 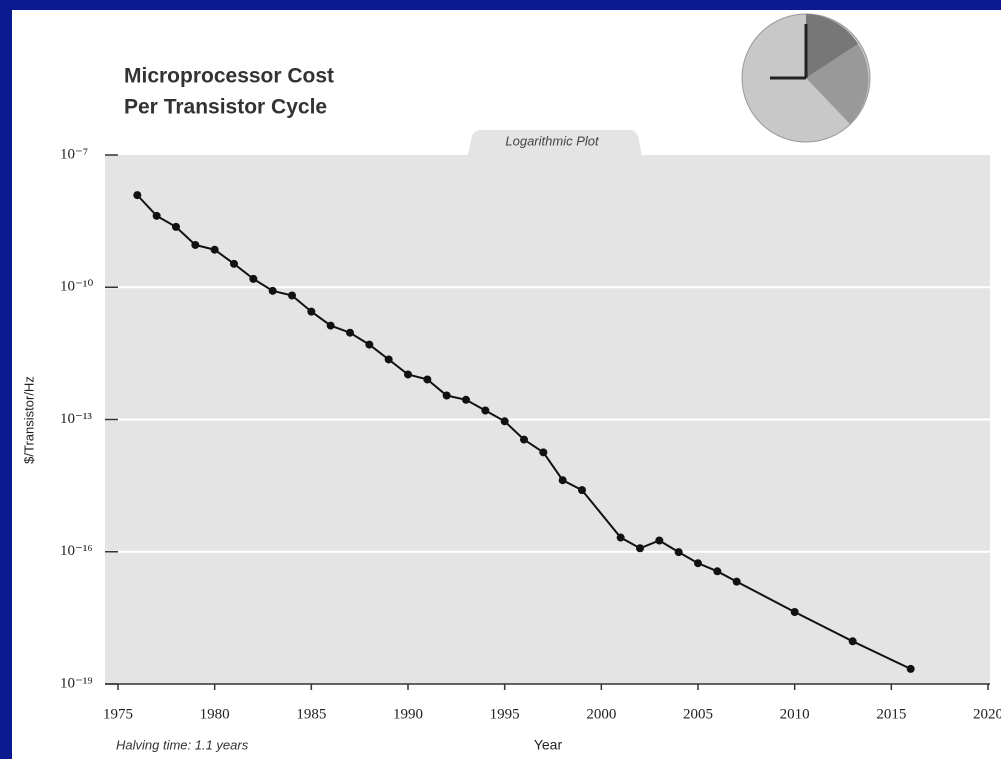 I want to click on annotation-tab, so click(x=555, y=142).